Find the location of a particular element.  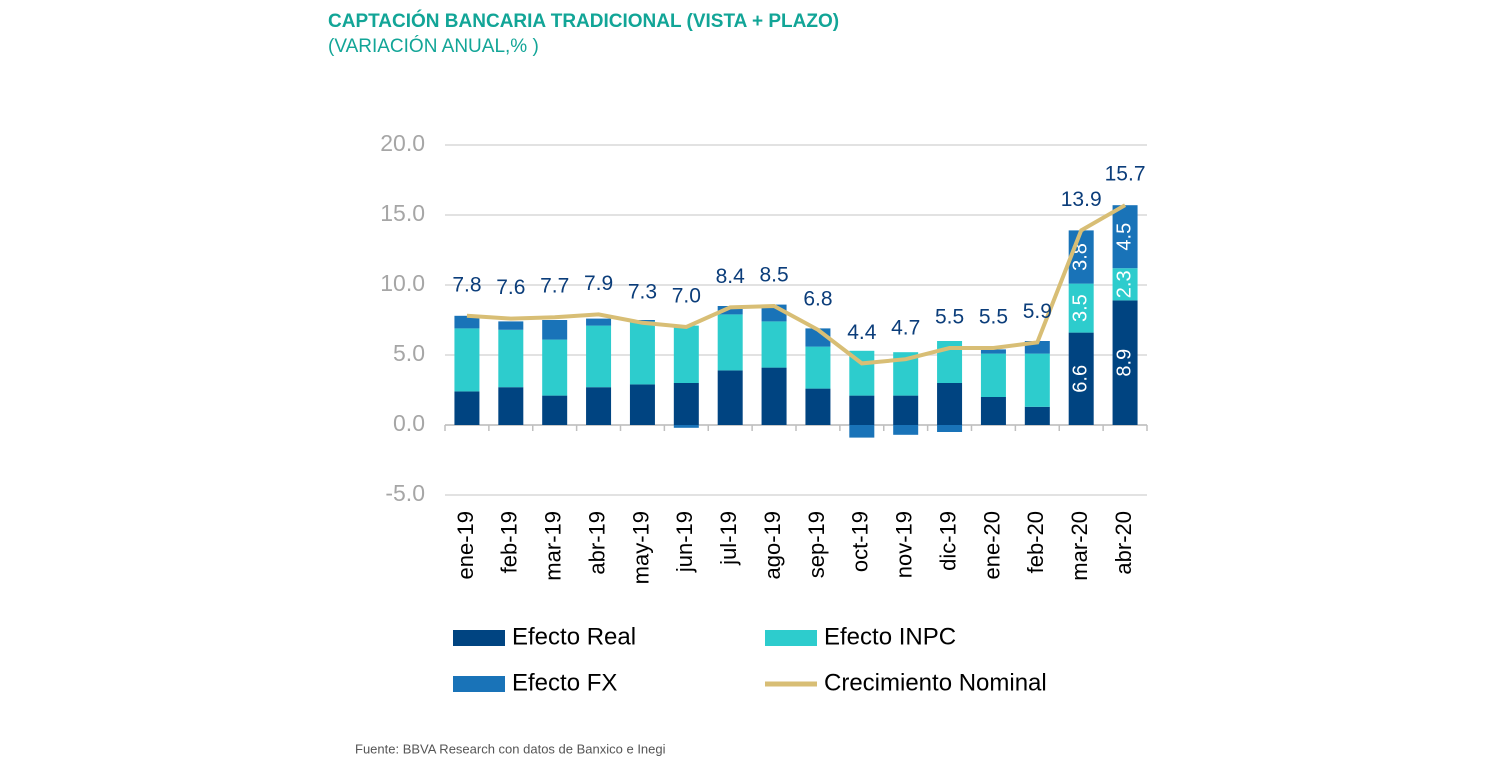

value-label: 4.7 is located at coordinates (905, 328).